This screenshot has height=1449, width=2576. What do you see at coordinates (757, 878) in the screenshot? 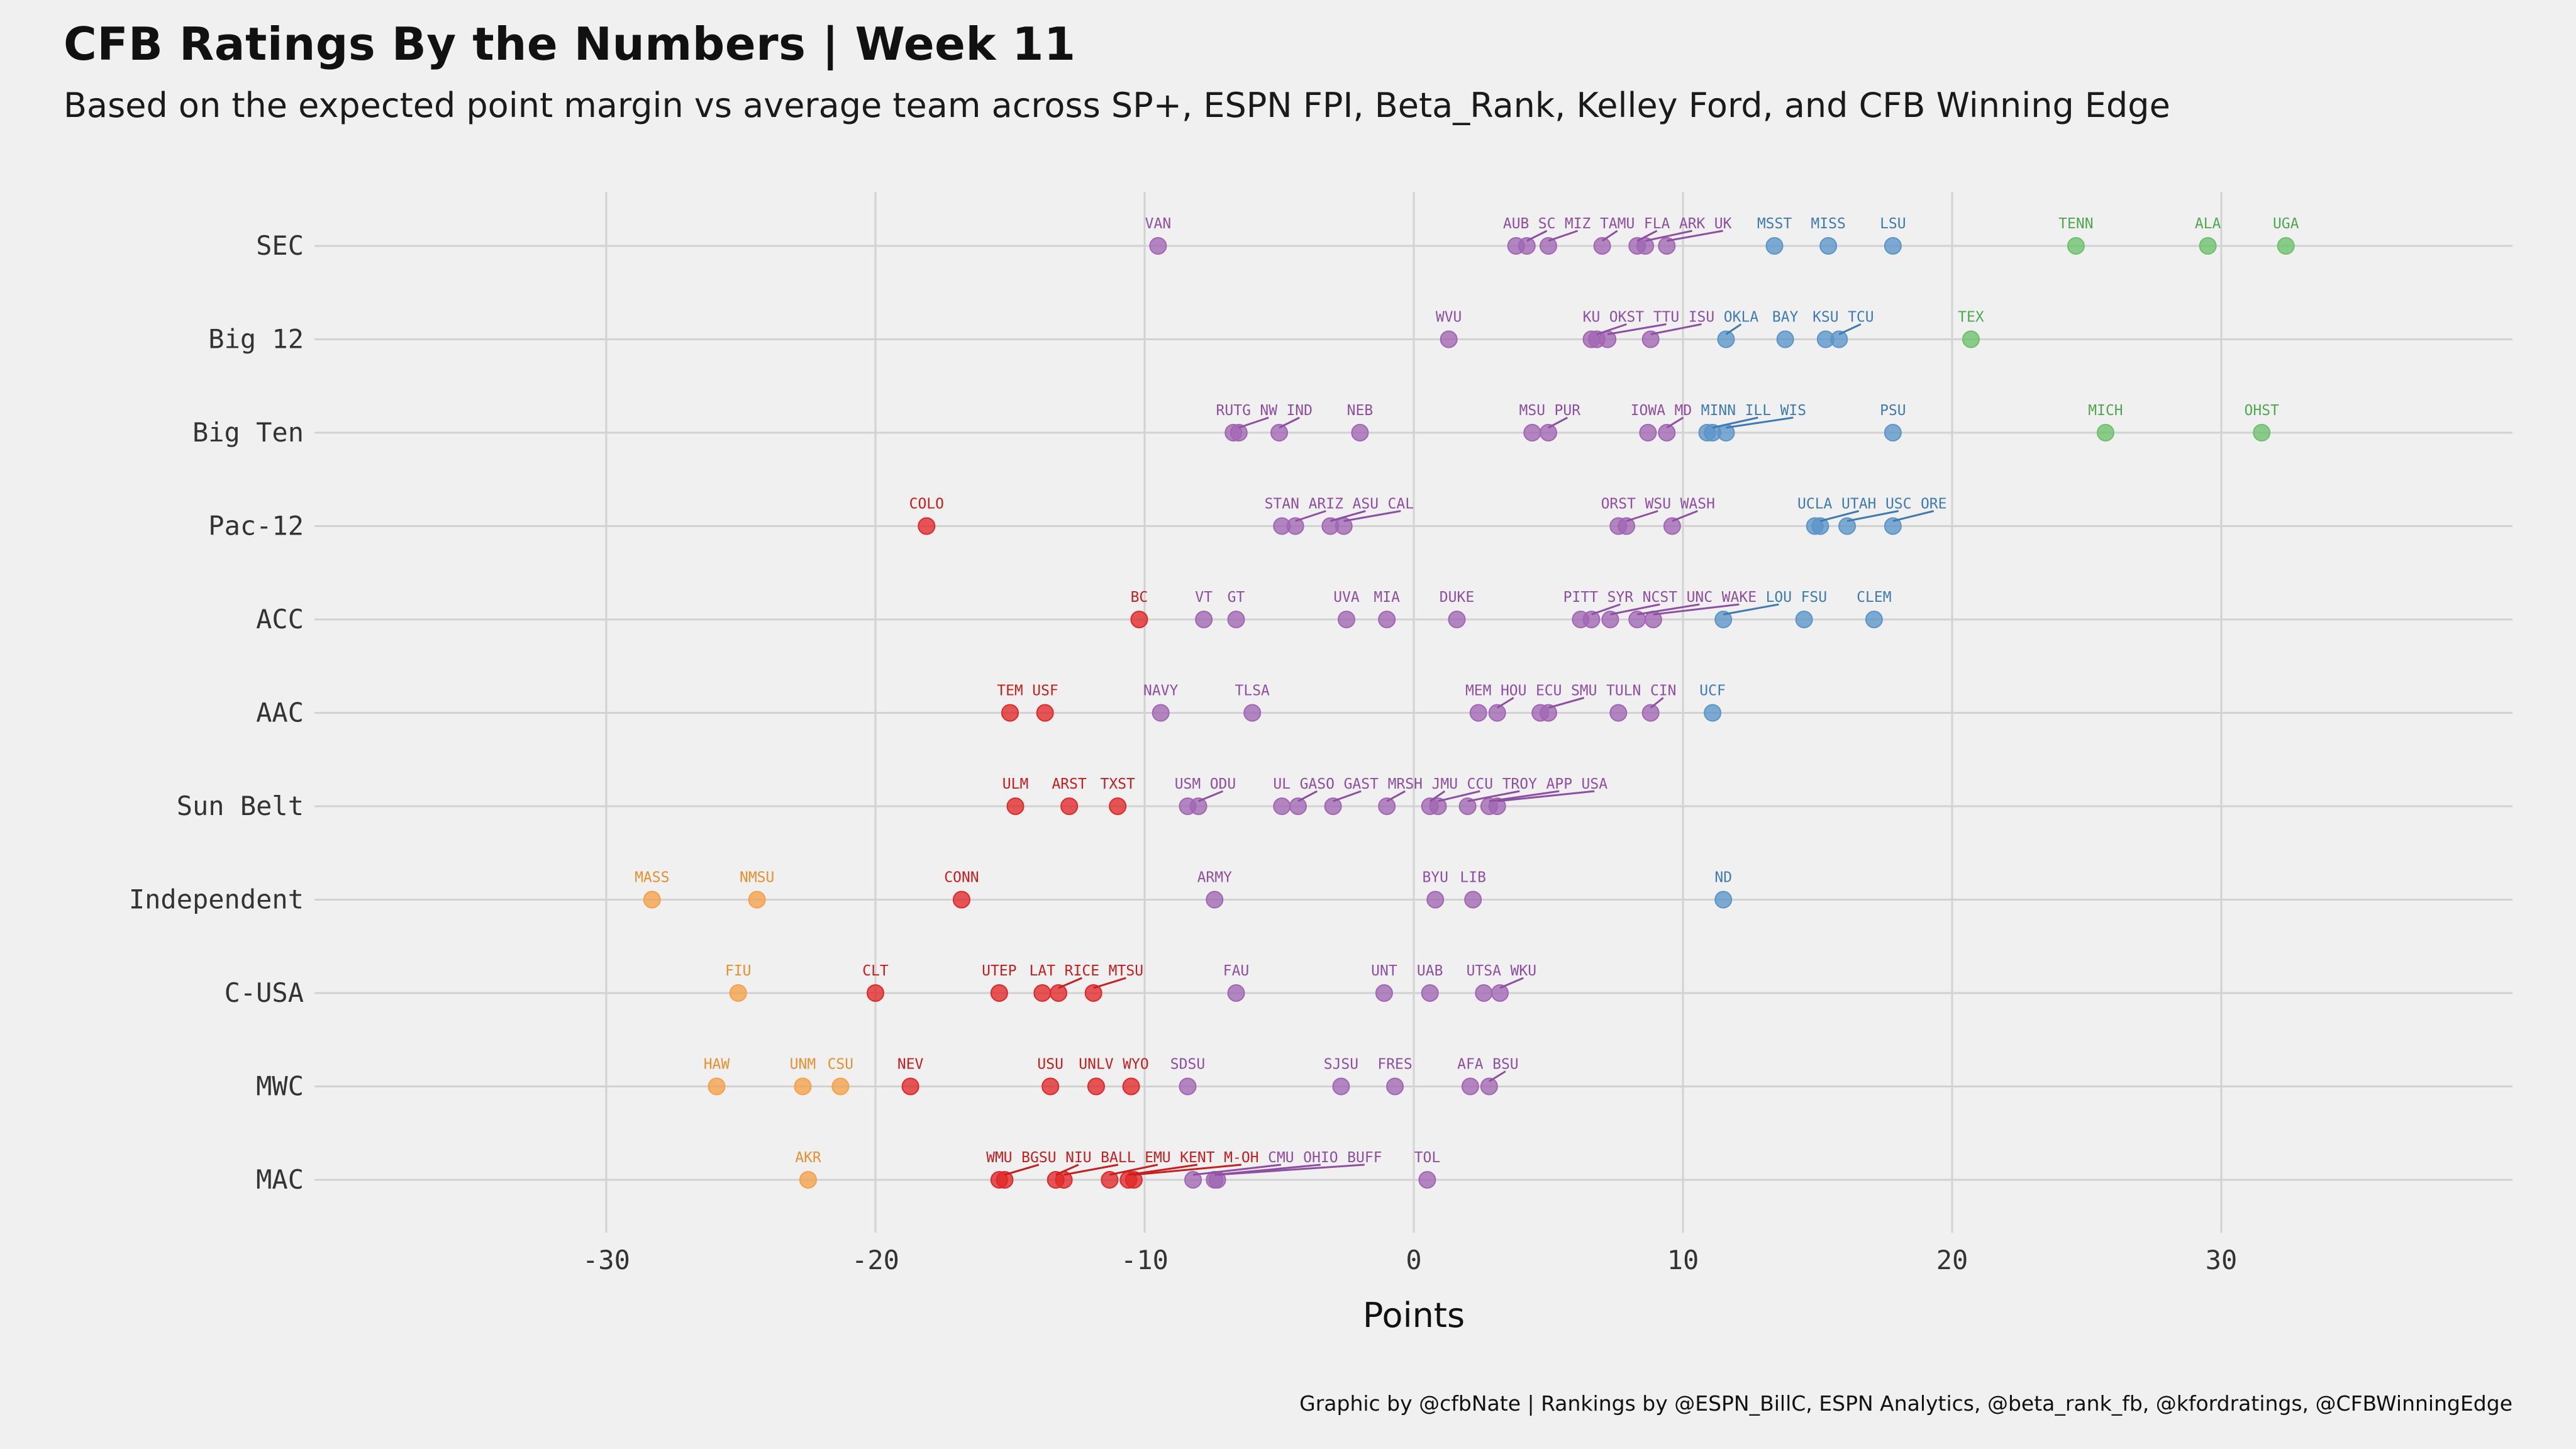
I see `team-label: NMSU` at bounding box center [757, 878].